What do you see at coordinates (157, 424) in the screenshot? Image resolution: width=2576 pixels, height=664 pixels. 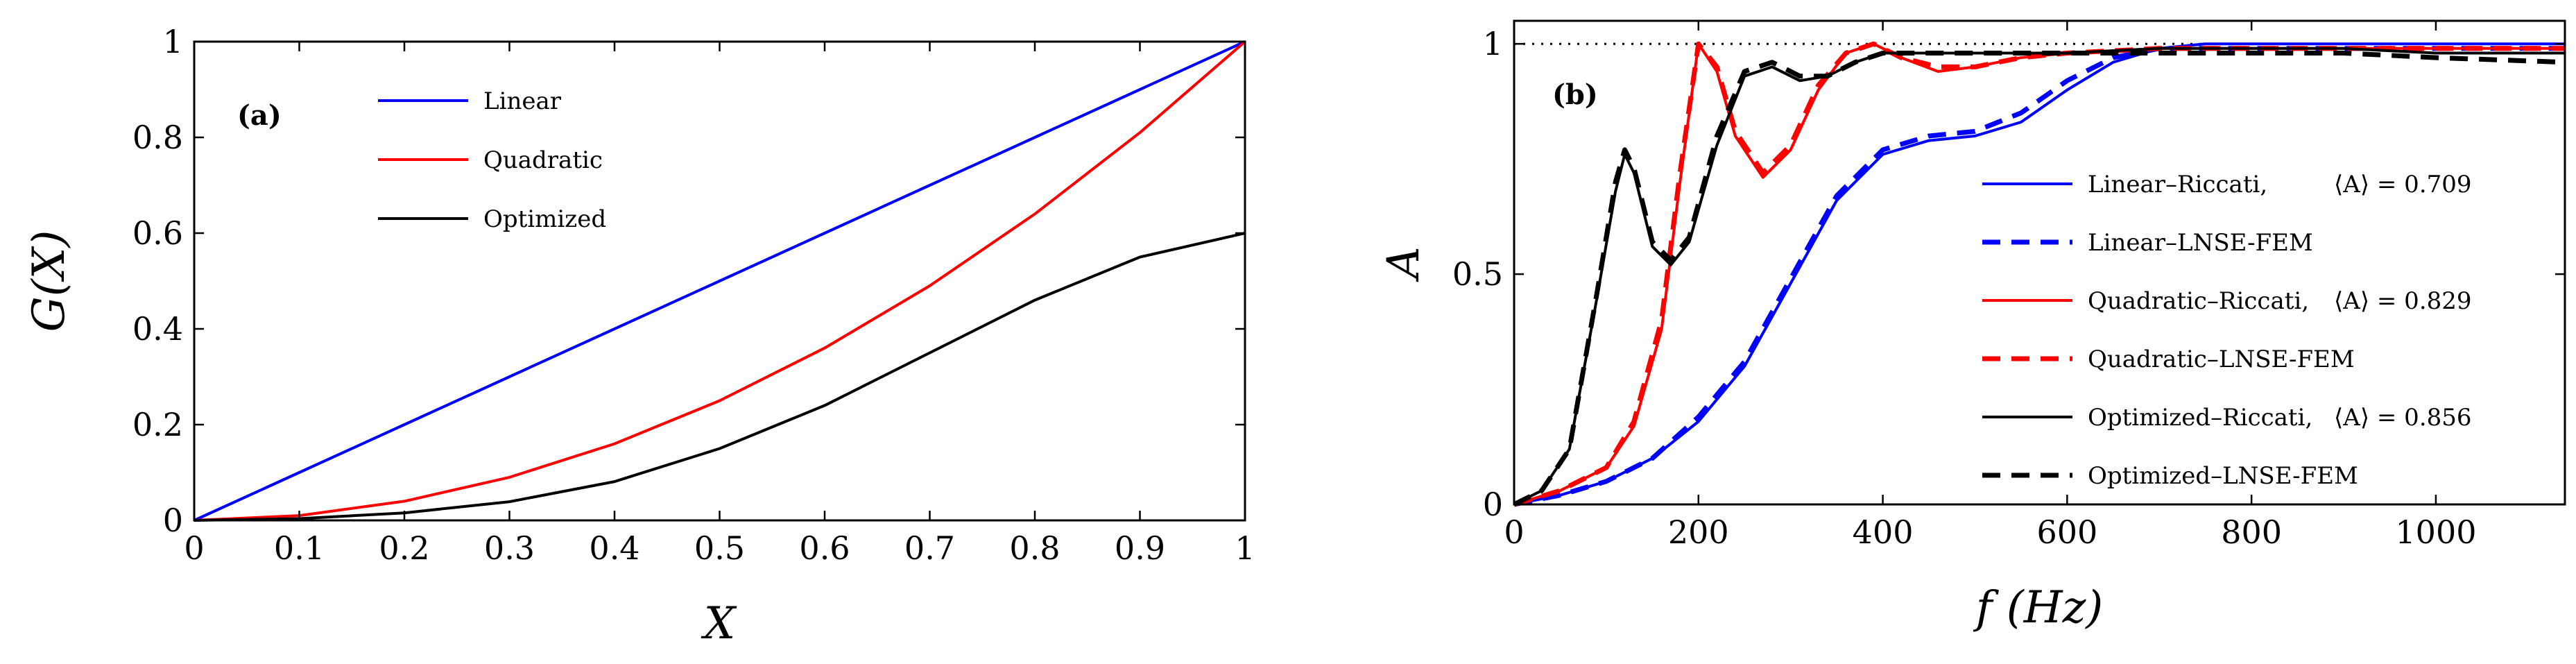 I see `y-tick-label: 0.2` at bounding box center [157, 424].